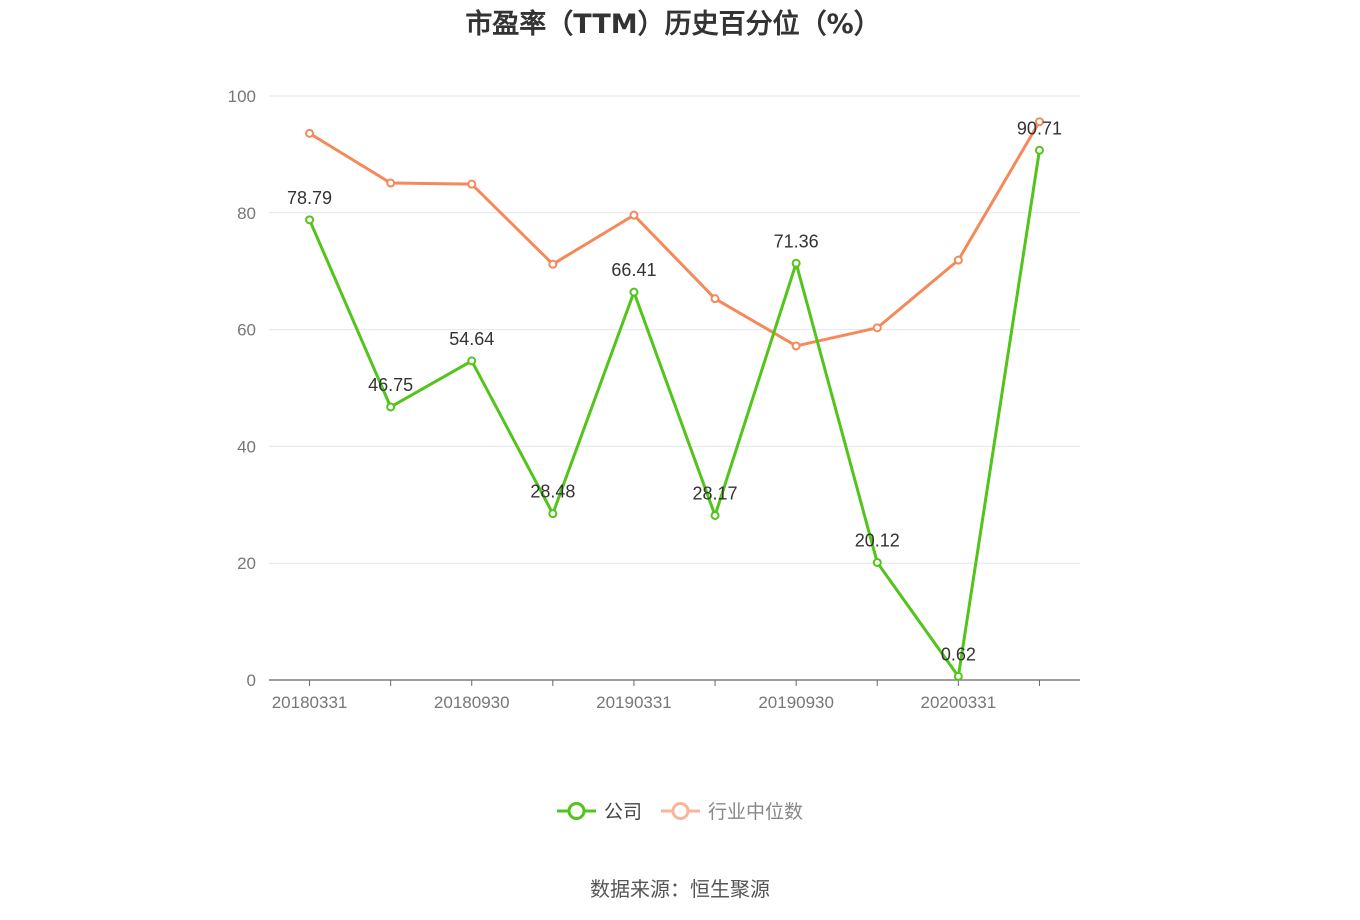 The width and height of the screenshot is (1360, 920). What do you see at coordinates (634, 702) in the screenshot?
I see `x-tick-label: 20190331` at bounding box center [634, 702].